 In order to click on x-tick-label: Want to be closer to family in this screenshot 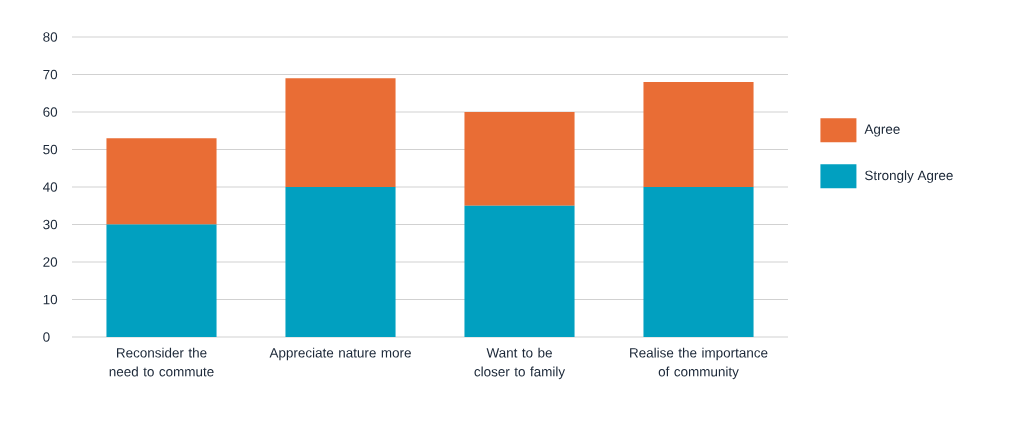, I will do `click(520, 363)`.